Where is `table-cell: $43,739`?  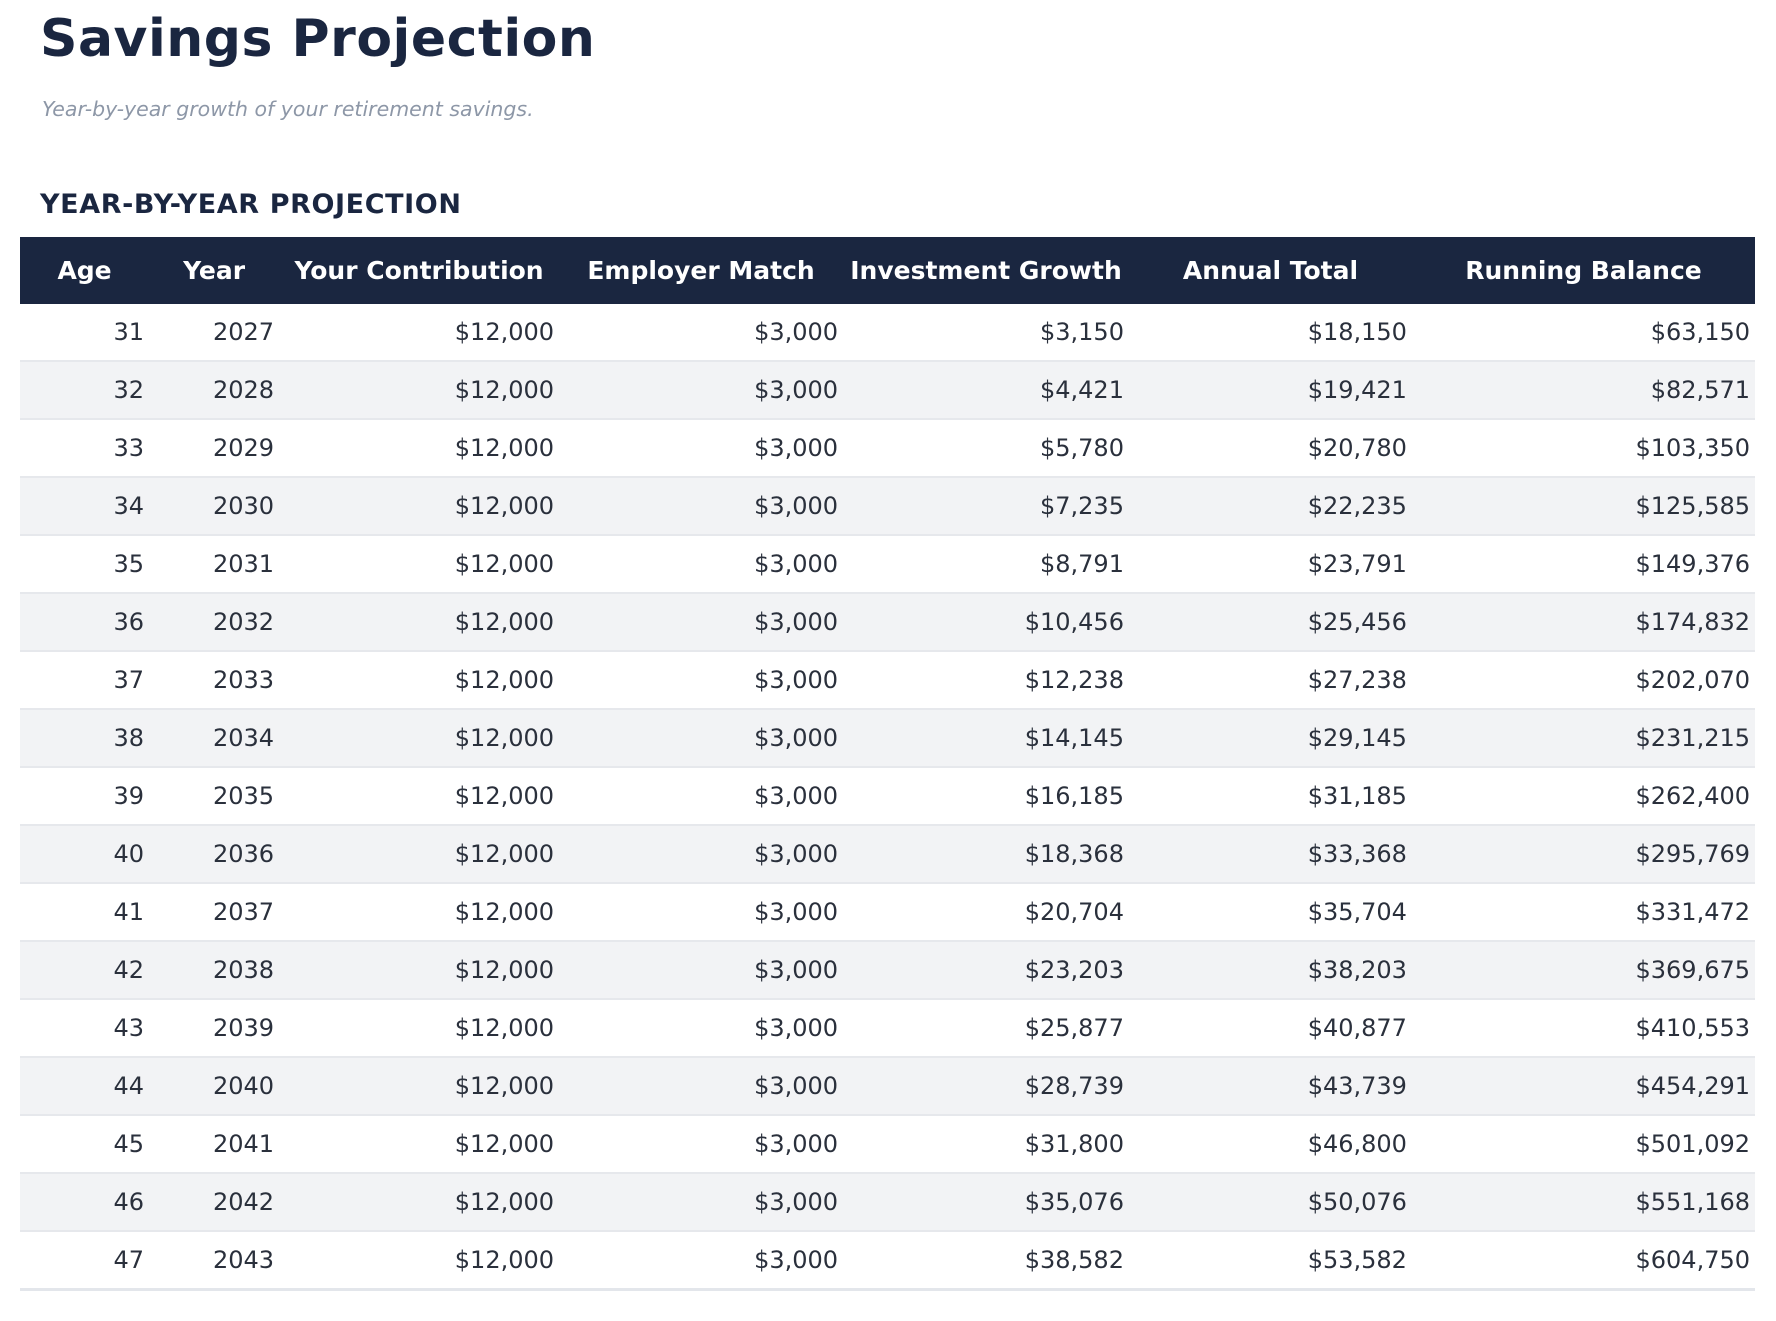 table-cell: $43,739 is located at coordinates (1270, 1087).